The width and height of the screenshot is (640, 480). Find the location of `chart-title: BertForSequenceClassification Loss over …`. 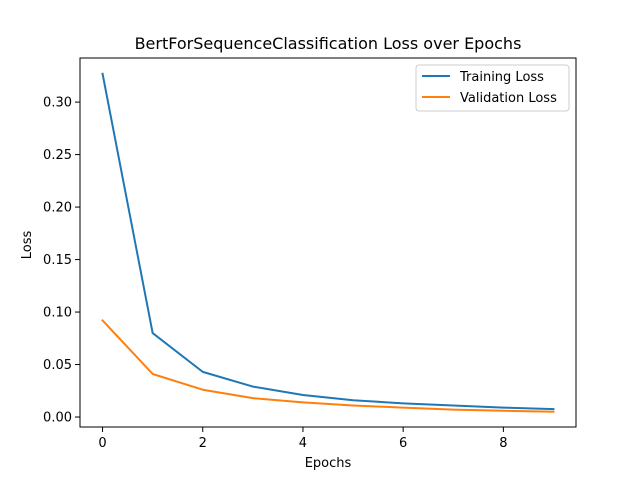

chart-title: BertForSequenceClassification Loss over … is located at coordinates (328, 43).